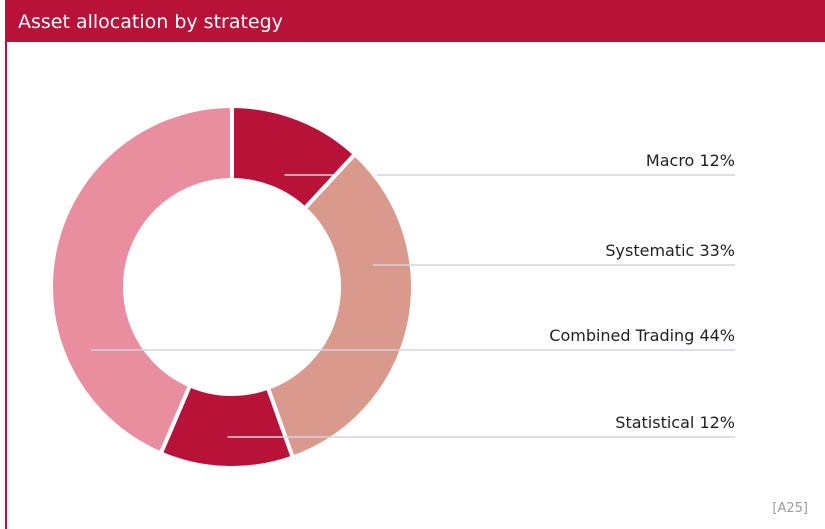 The width and height of the screenshot is (825, 529). What do you see at coordinates (717, 250) in the screenshot?
I see `segment-value: 33%` at bounding box center [717, 250].